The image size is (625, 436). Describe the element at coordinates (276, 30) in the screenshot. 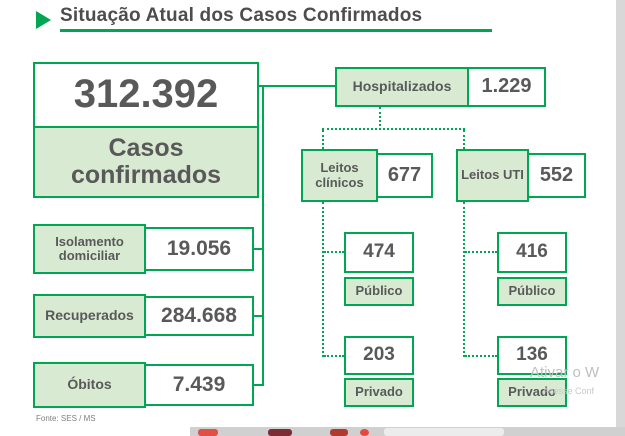

I see `title-underline` at that location.